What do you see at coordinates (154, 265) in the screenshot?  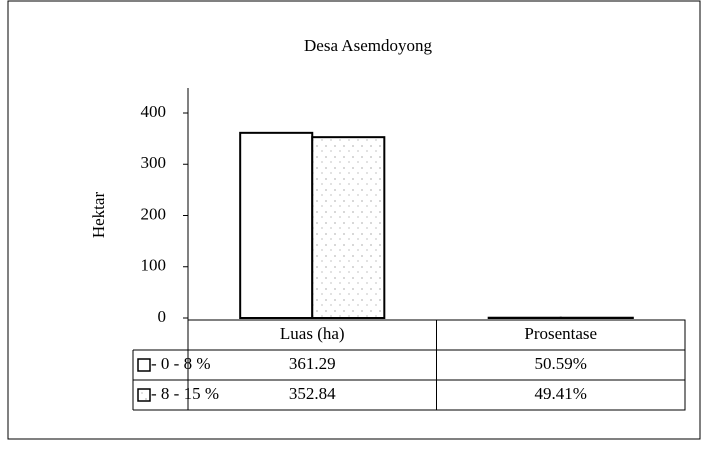 I see `y-tick-label: 100` at bounding box center [154, 265].